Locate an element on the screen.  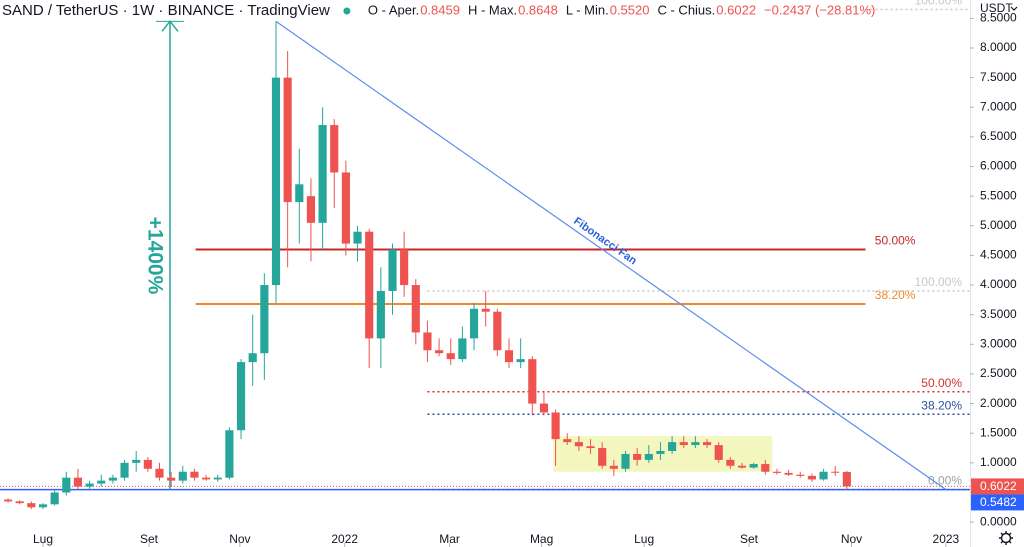
x-tick-label: Mag is located at coordinates (541, 539).